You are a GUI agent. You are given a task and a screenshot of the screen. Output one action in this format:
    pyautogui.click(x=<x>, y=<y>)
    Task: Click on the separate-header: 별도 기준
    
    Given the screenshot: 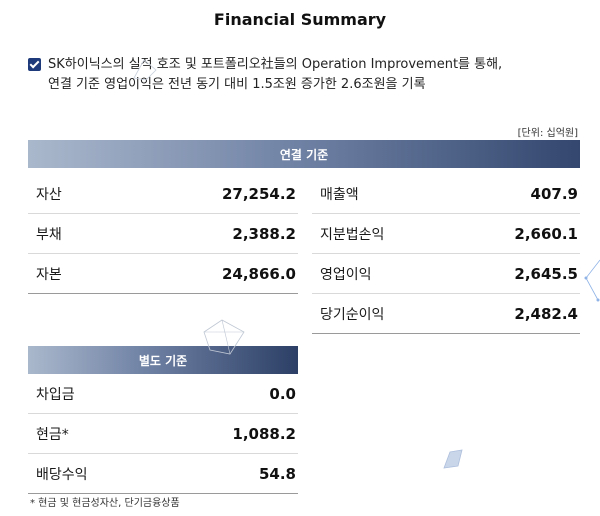 What is the action you would take?
    pyautogui.click(x=163, y=360)
    